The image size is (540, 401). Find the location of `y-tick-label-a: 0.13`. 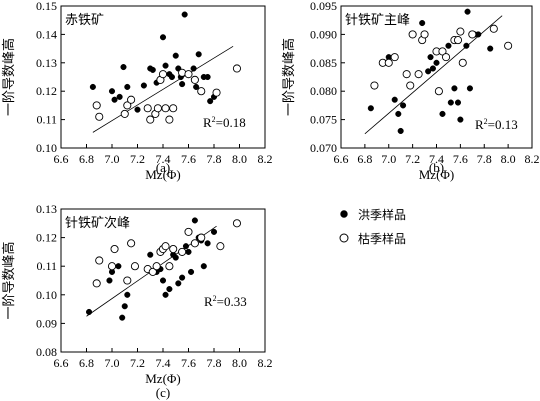

y-tick-label-a: 0.13 is located at coordinates (46, 63).